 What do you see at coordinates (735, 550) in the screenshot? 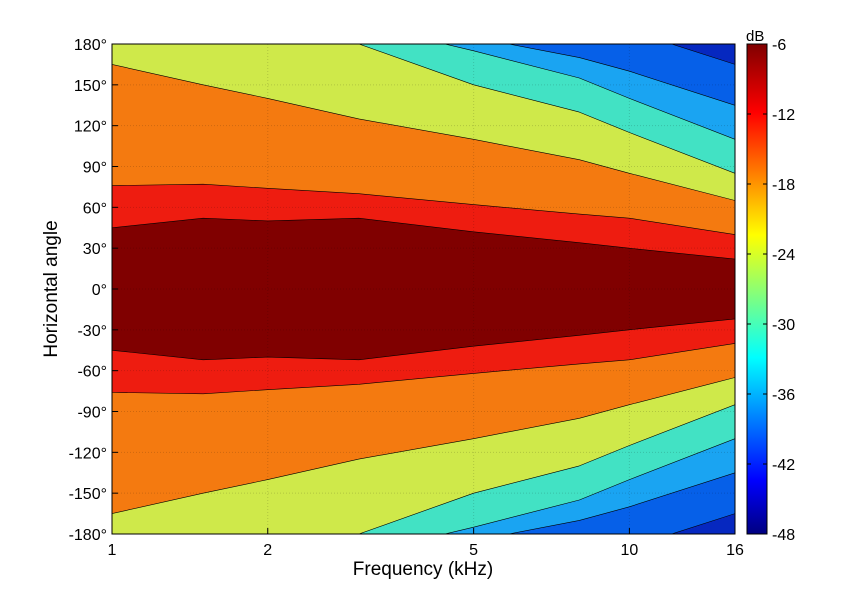
I see `x-tick-label: 16` at bounding box center [735, 550].